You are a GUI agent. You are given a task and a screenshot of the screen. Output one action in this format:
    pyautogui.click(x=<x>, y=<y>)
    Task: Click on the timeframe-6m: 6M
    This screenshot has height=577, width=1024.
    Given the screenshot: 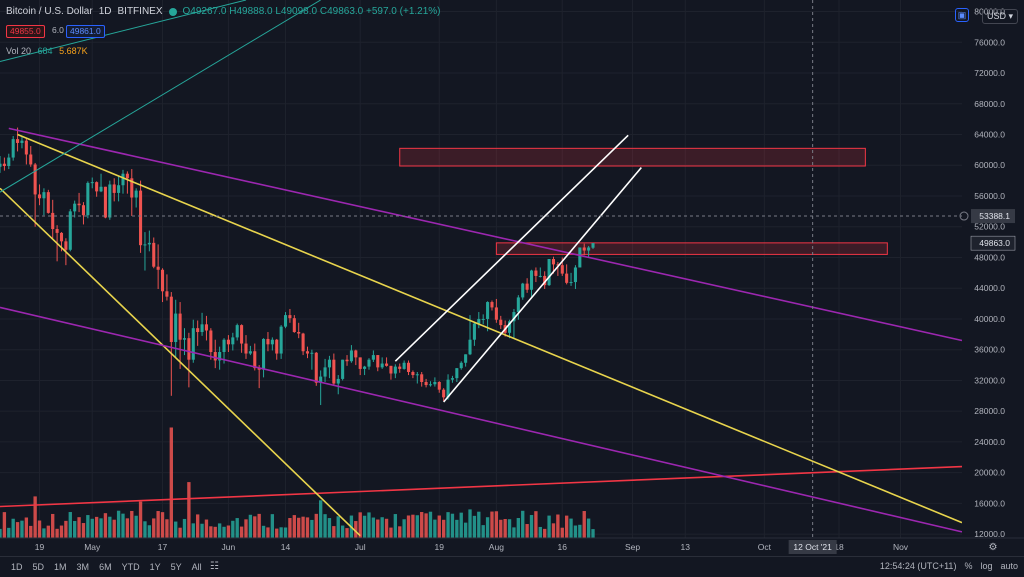 What is the action you would take?
    pyautogui.click(x=105, y=567)
    